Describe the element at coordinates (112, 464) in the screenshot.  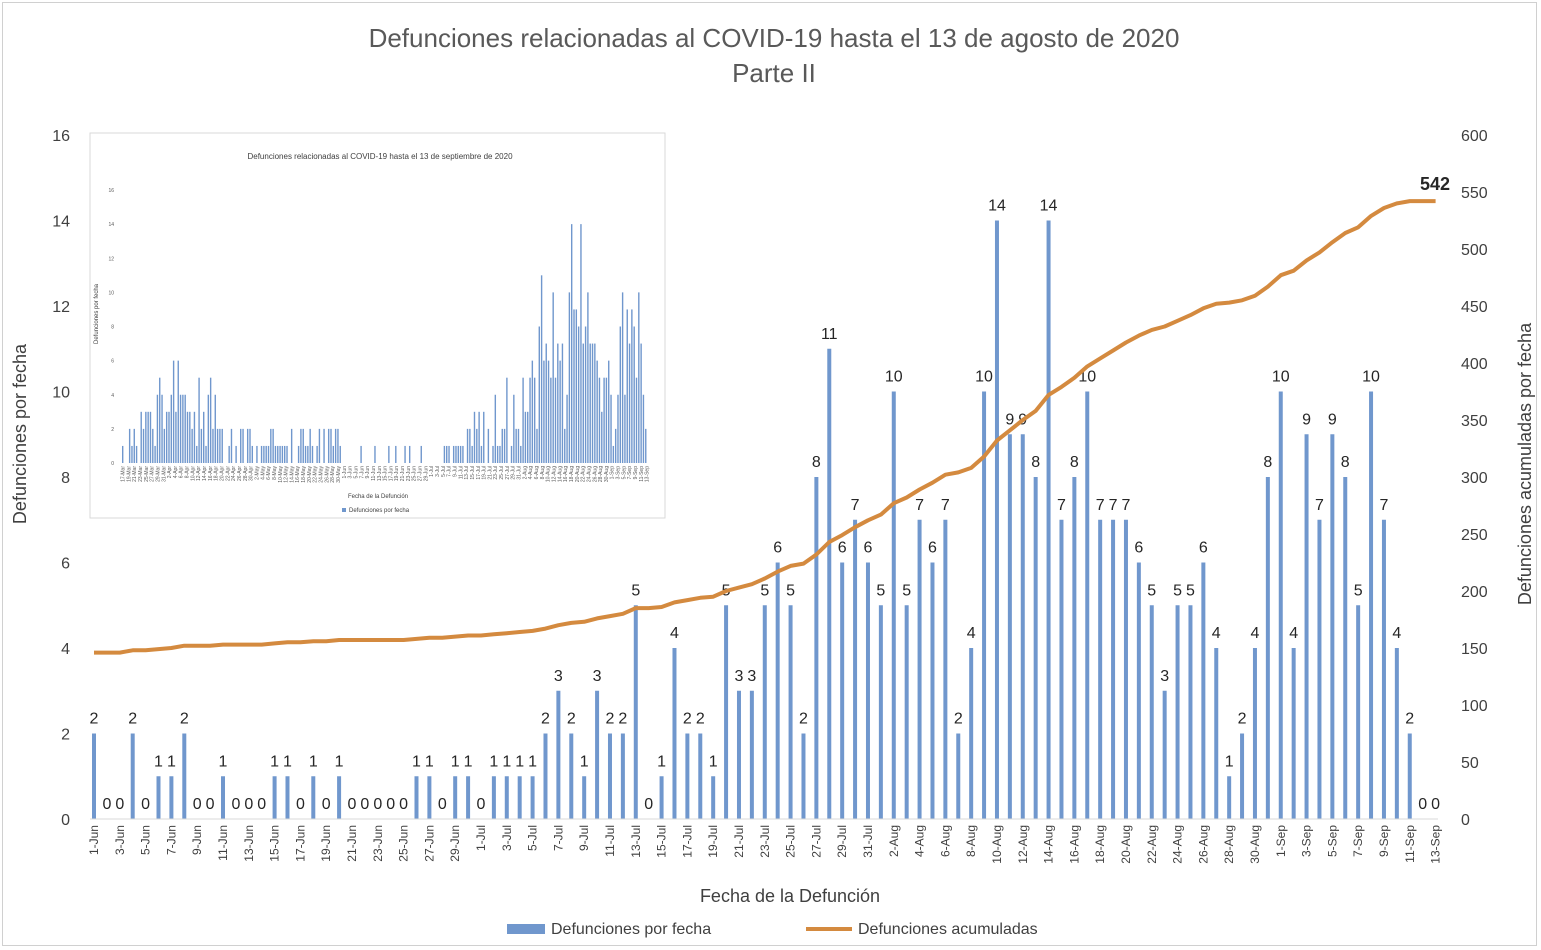
I see `inset-y-tick-label: 0` at that location.